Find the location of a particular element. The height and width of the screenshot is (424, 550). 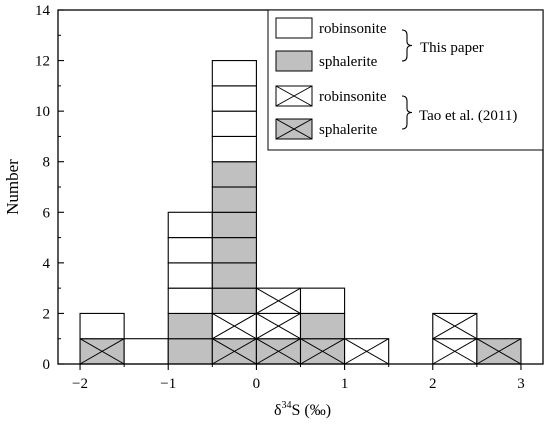

legend-label-sphalerite-tao: sphalerite is located at coordinates (348, 130).